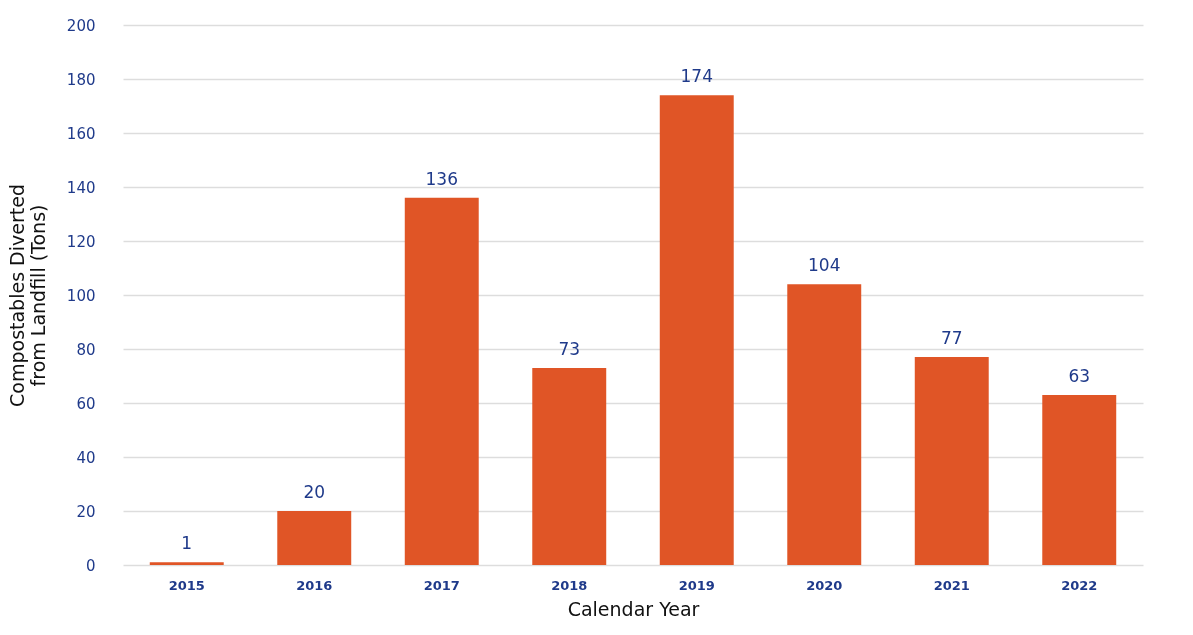 The image size is (1193, 635). What do you see at coordinates (824, 265) in the screenshot?
I see `data-label: 104` at bounding box center [824, 265].